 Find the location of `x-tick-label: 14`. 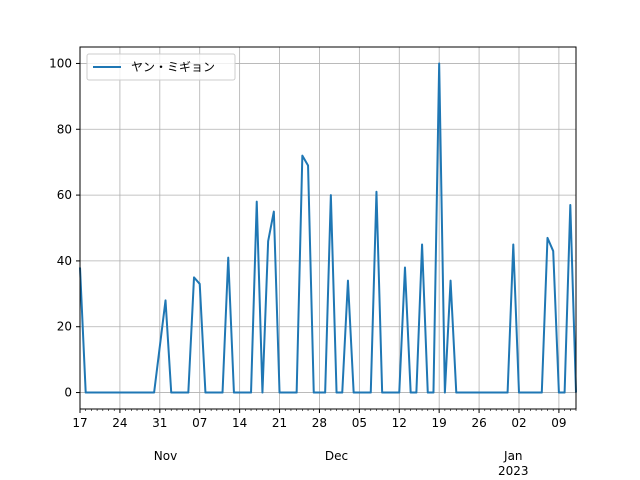

x-tick-label: 14 is located at coordinates (239, 423).